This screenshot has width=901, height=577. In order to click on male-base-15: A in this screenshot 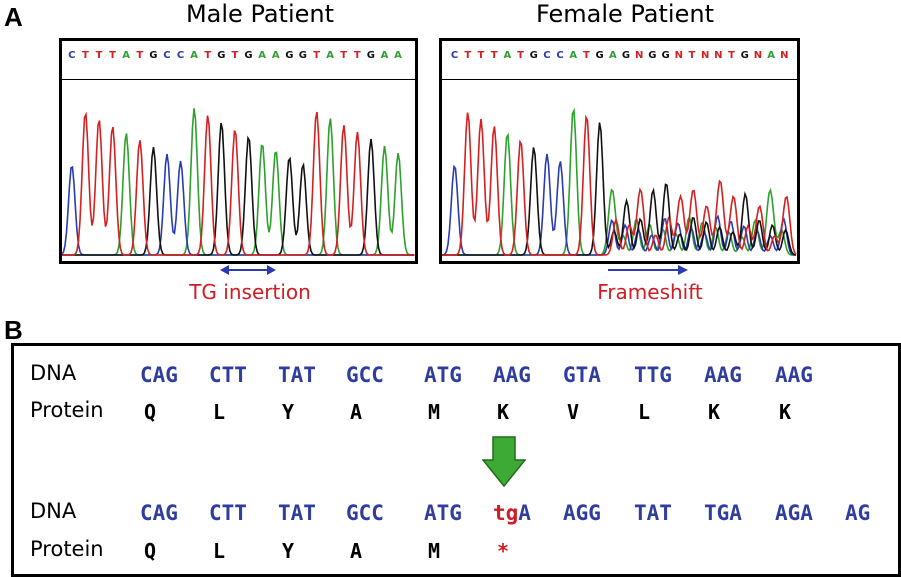, I will do `click(275, 55)`.